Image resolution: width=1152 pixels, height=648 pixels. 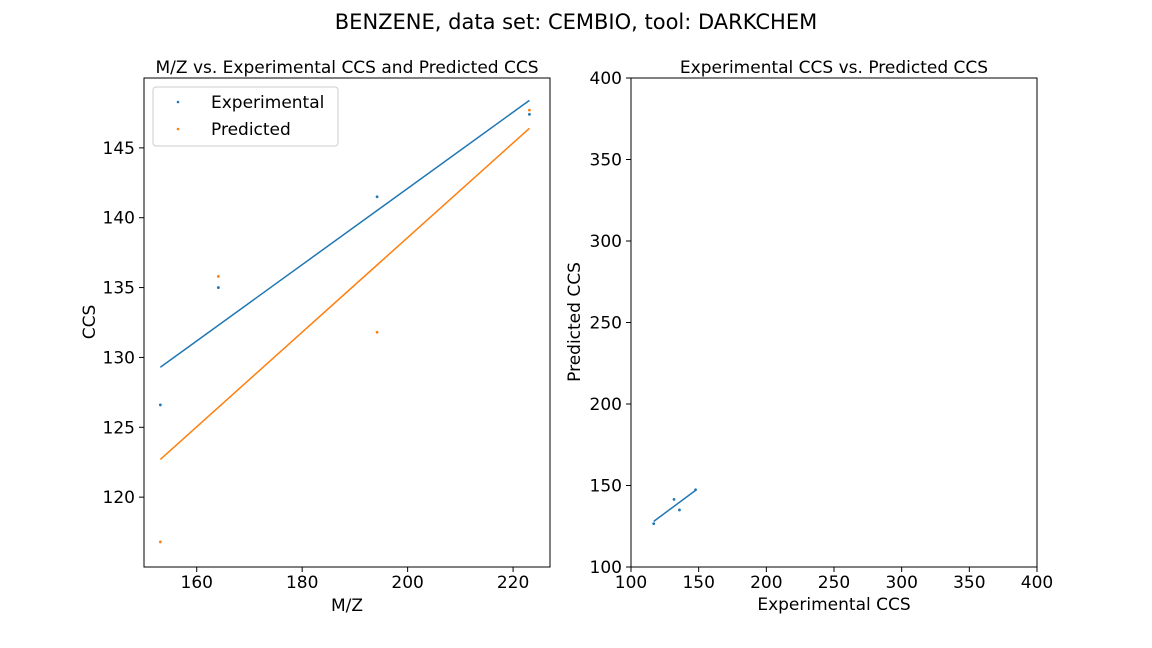 I want to click on chart-left-x-ticks: 160 180 200 220, so click(x=355, y=580).